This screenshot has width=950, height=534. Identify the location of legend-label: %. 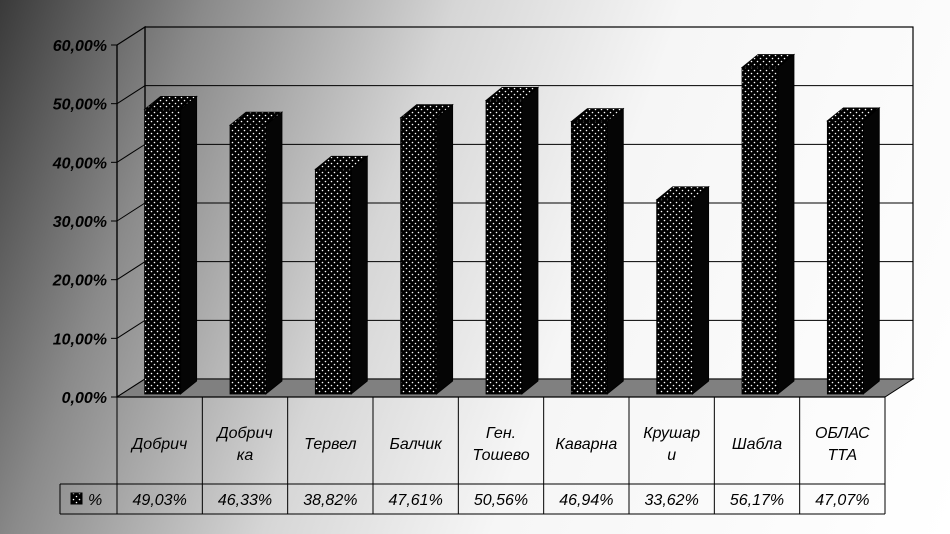
(95, 500).